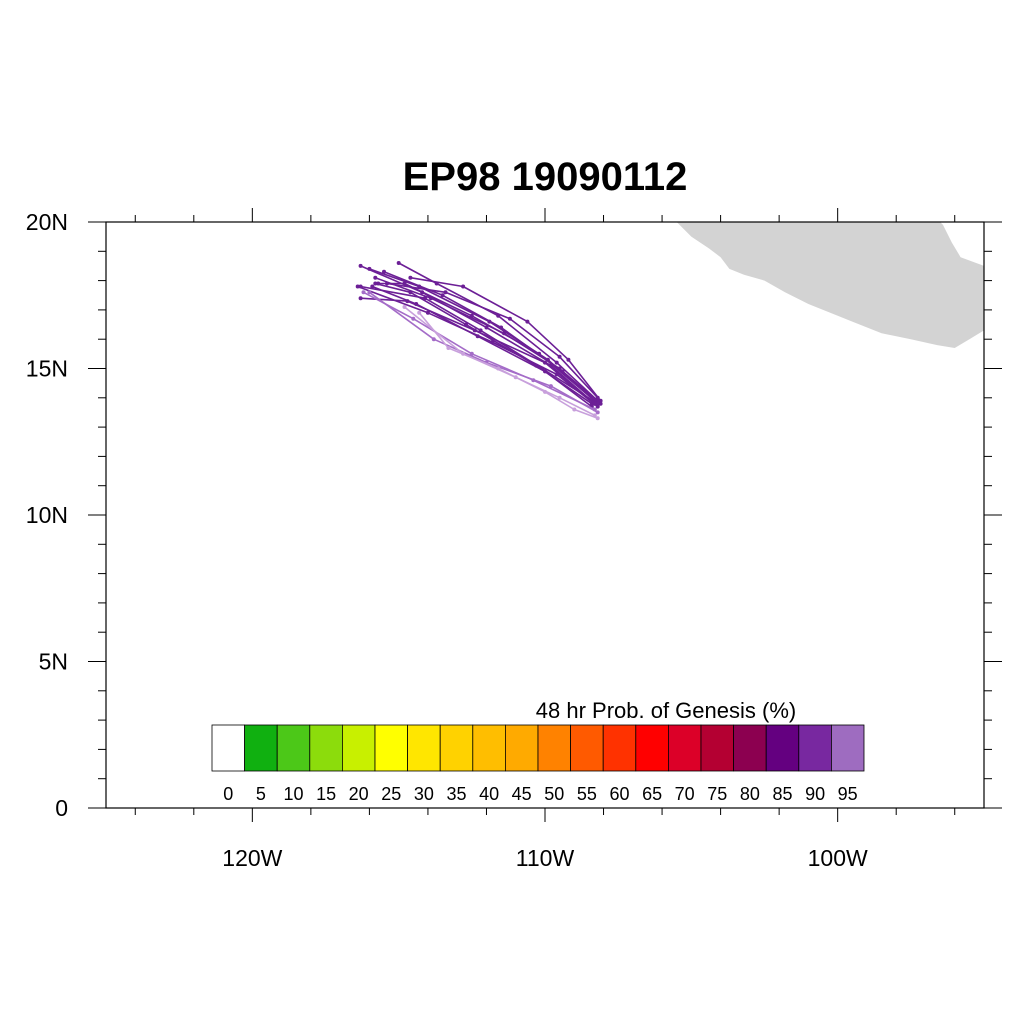  What do you see at coordinates (486, 327) in the screenshot?
I see `track-5-point` at bounding box center [486, 327].